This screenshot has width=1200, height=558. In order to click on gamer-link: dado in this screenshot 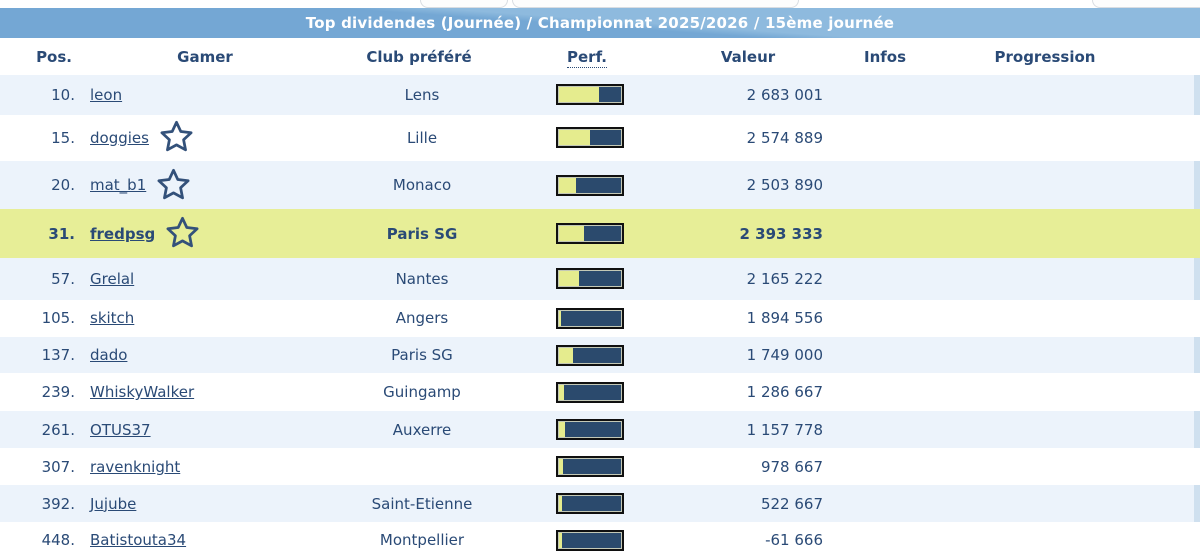, I will do `click(109, 355)`.